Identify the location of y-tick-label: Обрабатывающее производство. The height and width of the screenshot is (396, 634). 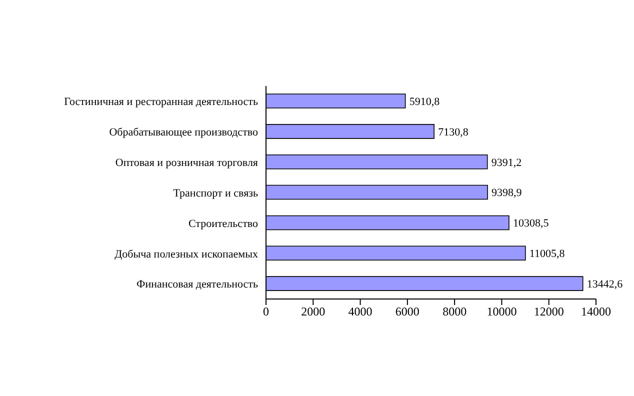
(183, 132).